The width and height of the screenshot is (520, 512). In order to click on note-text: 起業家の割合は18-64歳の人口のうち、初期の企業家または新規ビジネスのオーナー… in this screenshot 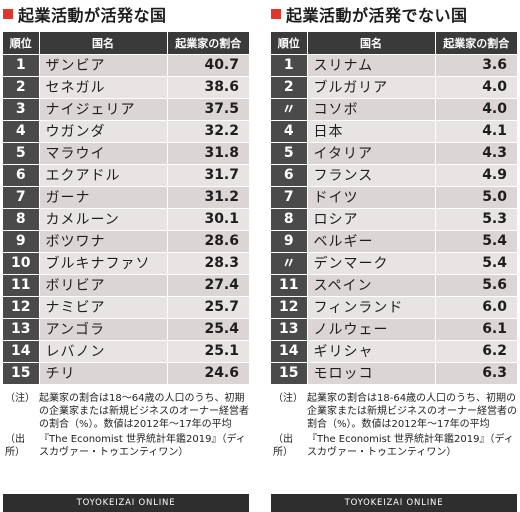, I will do `click(412, 411)`.